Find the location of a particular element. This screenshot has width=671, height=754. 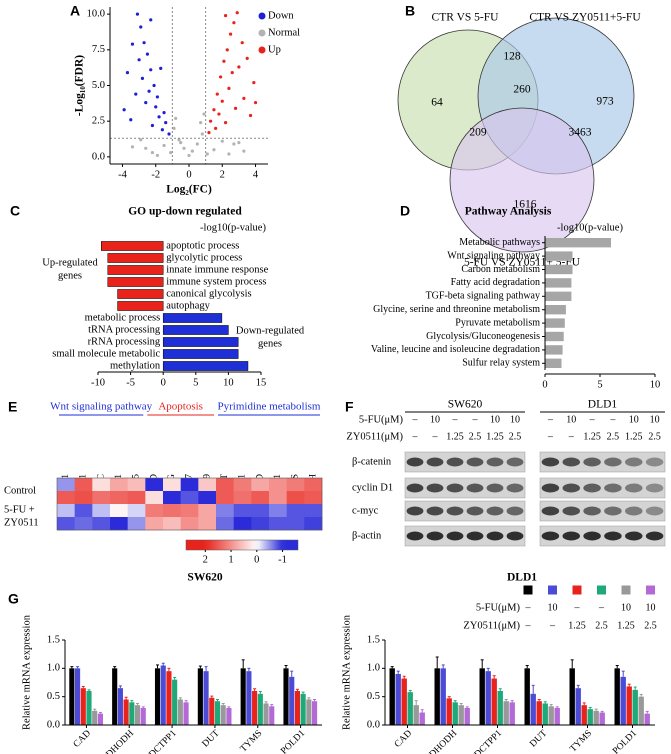

group-label: Wnt signaling pathway is located at coordinates (101, 407).